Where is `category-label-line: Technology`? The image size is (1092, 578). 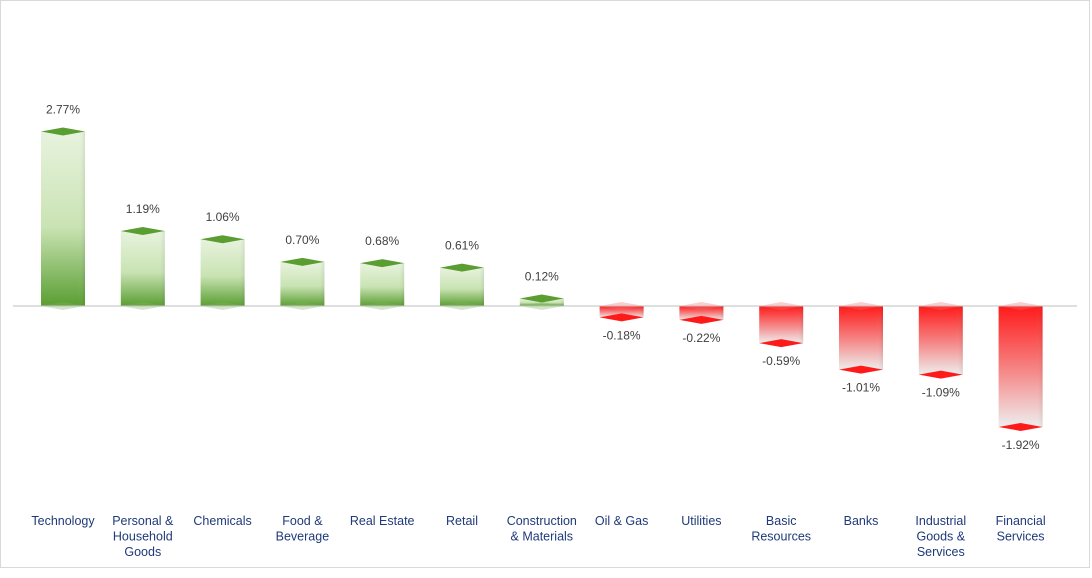
category-label-line: Technology is located at coordinates (63, 521).